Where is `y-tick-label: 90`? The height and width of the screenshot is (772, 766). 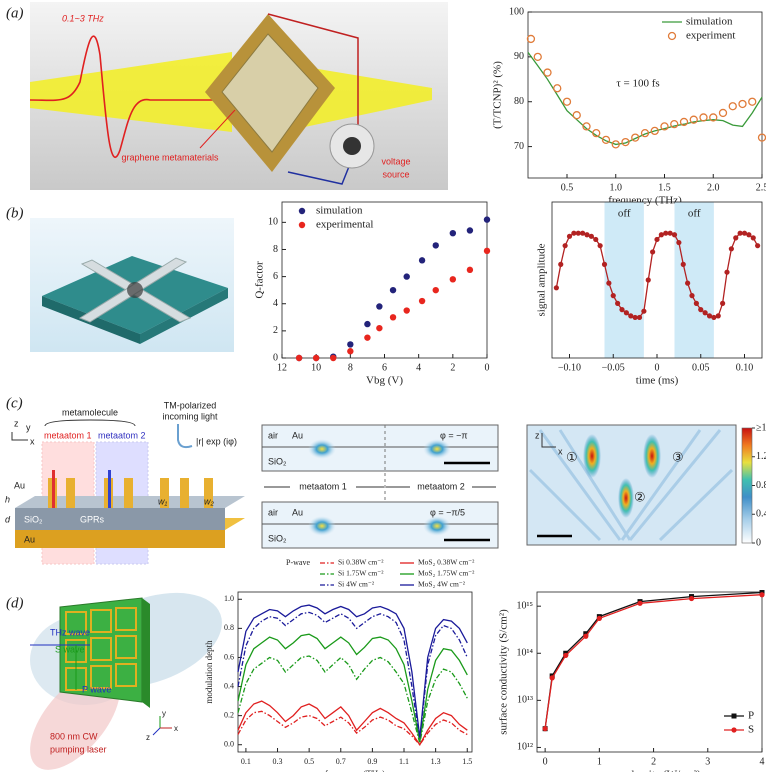
y-tick-label: 90 is located at coordinates (519, 56).